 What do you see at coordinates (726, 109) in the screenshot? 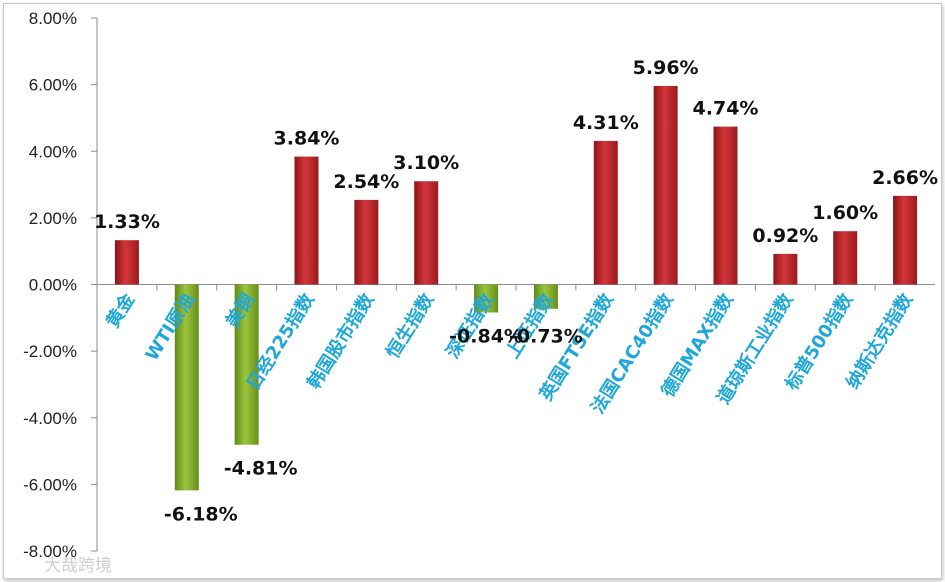
I see `data-label: 4.74%` at bounding box center [726, 109].